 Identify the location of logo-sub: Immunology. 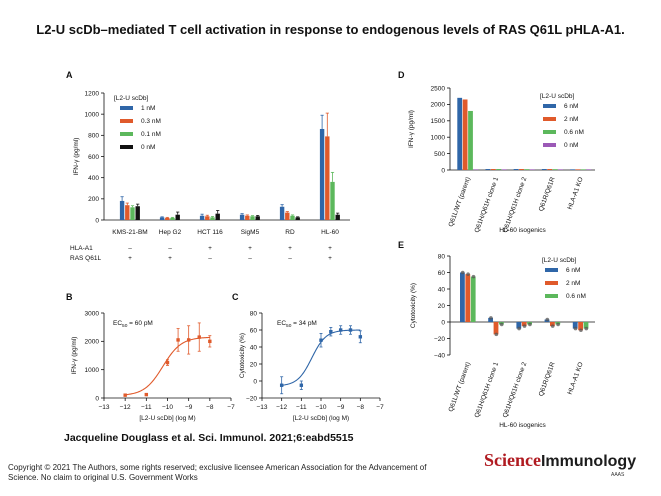
(588, 461).